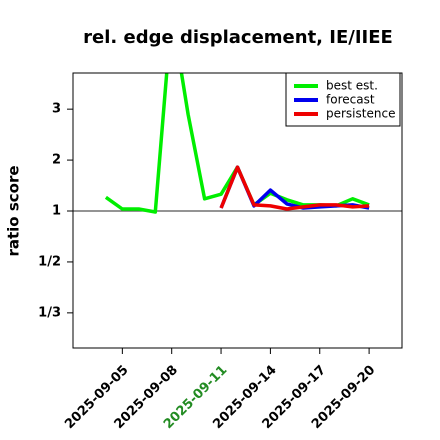 The width and height of the screenshot is (440, 440). I want to click on legend-label: persistence, so click(360, 114).